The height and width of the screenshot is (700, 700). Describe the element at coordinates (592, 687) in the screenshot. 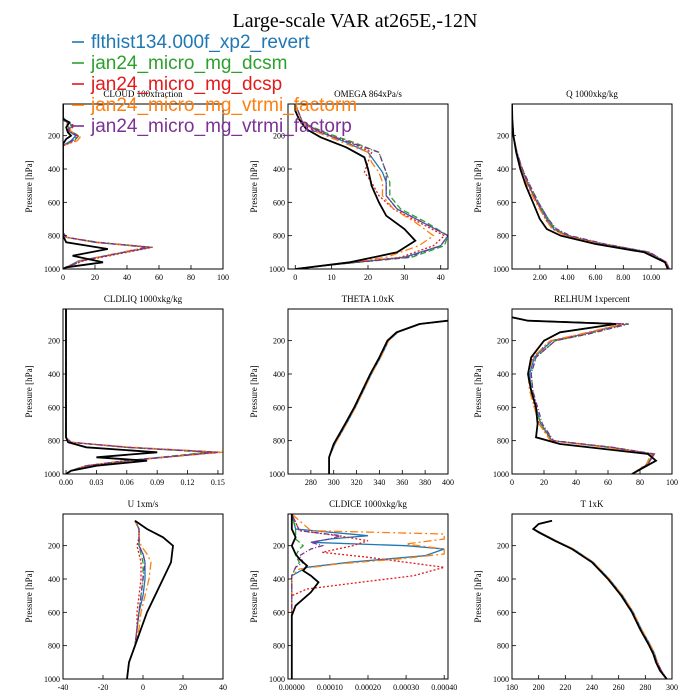

I see `x-tick-label: 240` at that location.